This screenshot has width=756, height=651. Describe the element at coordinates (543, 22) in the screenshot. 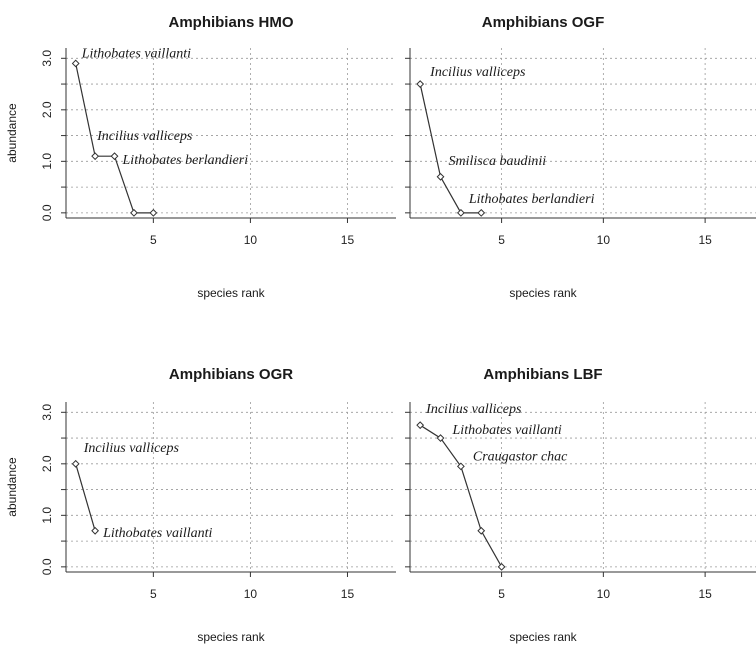

I see `chart-title: Amphibians OGF` at that location.